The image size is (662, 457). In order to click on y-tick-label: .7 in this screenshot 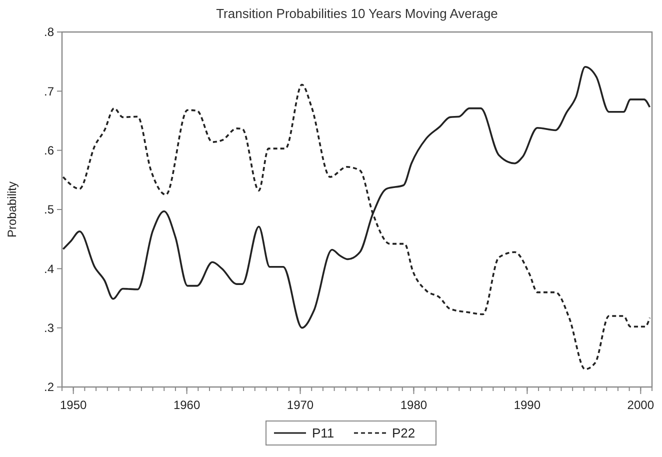, I will do `click(49, 91)`.